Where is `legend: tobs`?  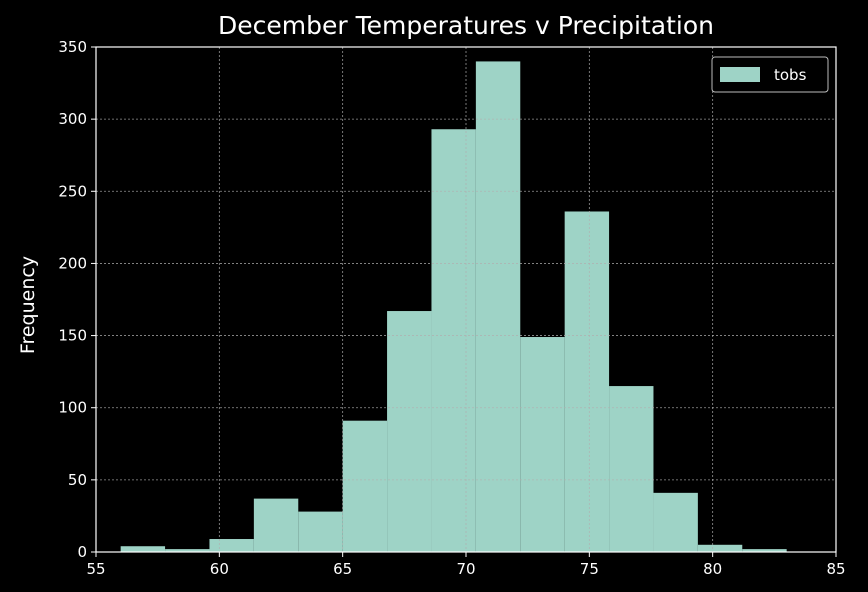
legend: tobs is located at coordinates (770, 74).